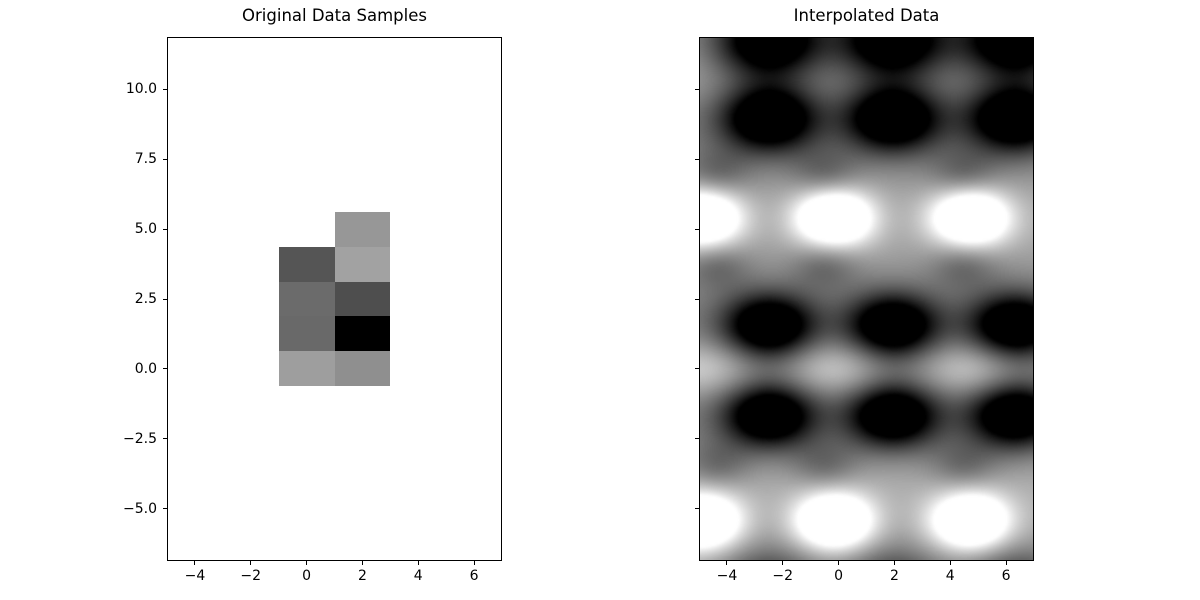 Image resolution: width=1200 pixels, height=600 pixels. I want to click on y-tick-label: 5.0, so click(145, 229).